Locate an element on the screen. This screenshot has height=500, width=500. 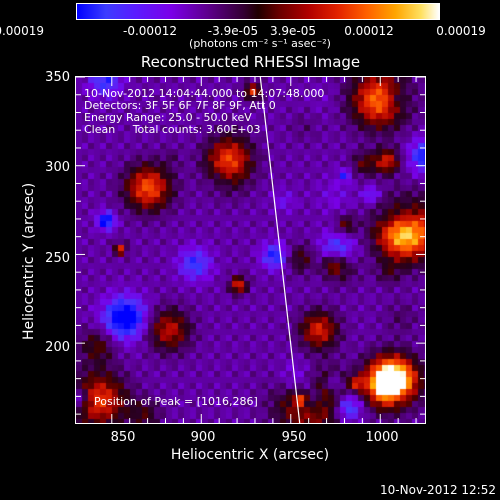
x-tick-label: 900 is located at coordinates (203, 437).